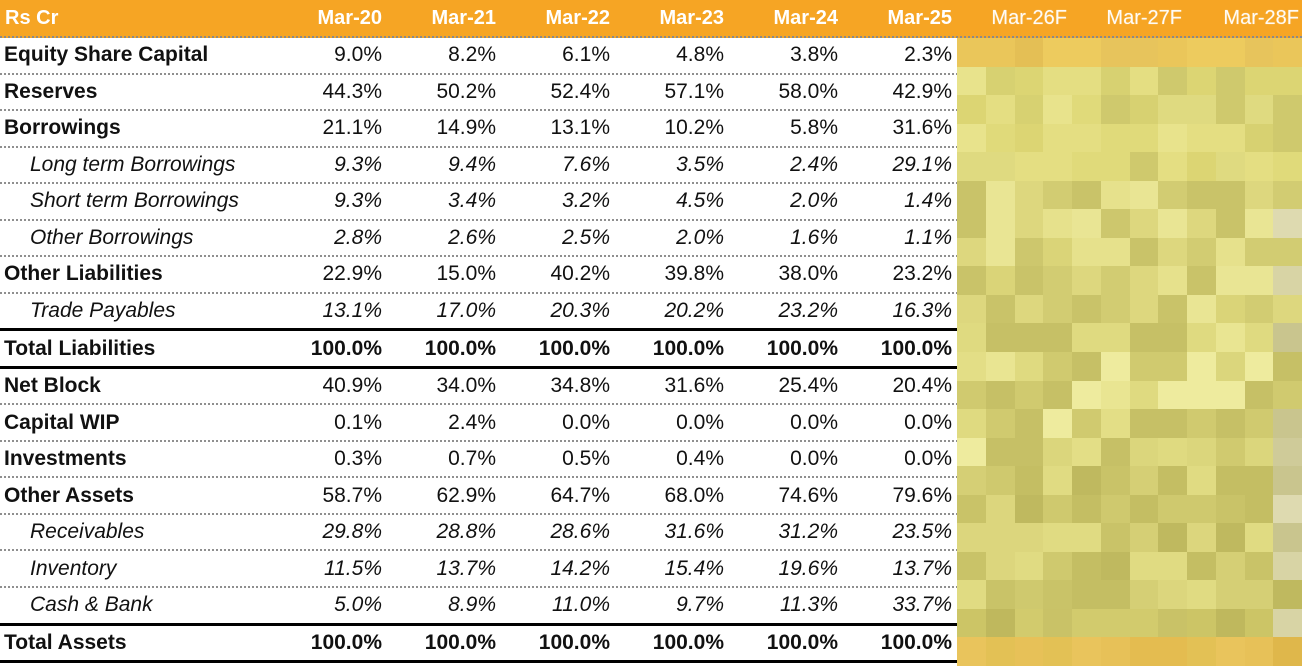 The height and width of the screenshot is (666, 1302). Describe the element at coordinates (91, 605) in the screenshot. I see `row-label: Cash & Bank` at that location.